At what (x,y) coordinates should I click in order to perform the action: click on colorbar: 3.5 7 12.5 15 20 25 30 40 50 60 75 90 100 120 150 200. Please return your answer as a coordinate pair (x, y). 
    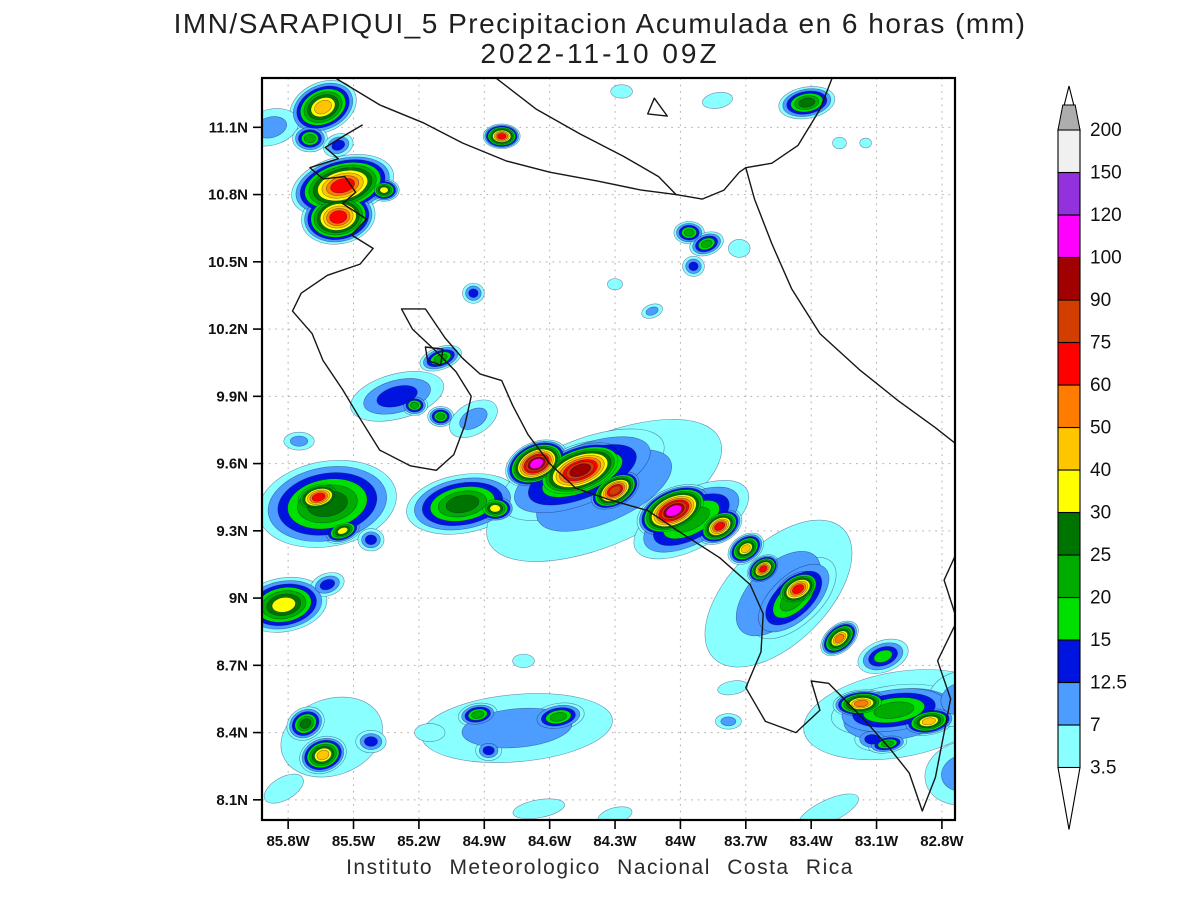
    Looking at the image, I should click on (1092, 457).